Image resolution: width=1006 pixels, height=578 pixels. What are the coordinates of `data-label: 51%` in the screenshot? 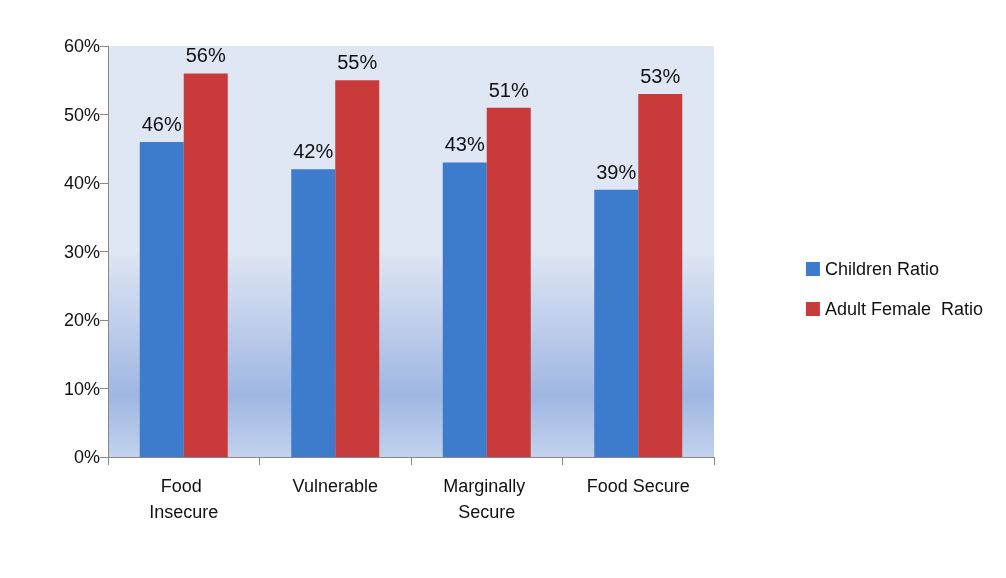 It's located at (508, 89).